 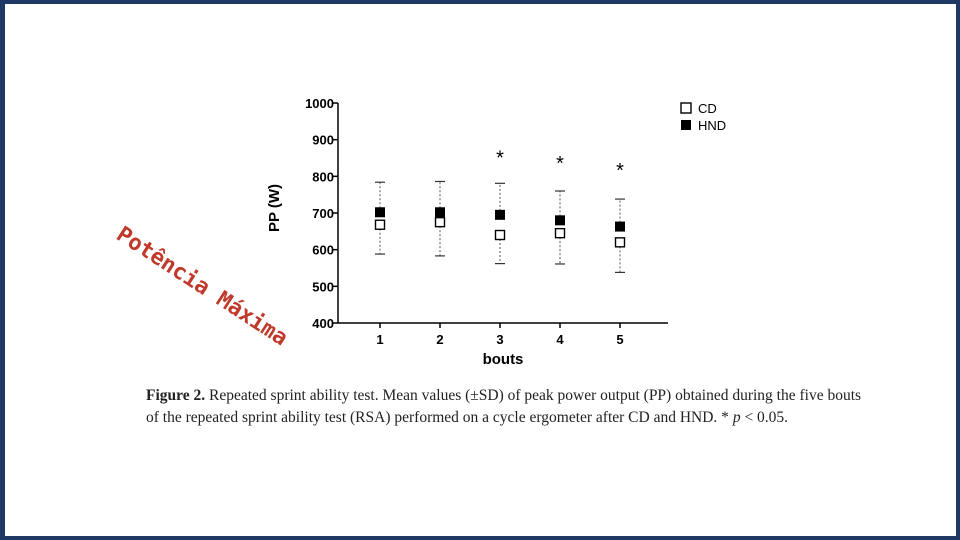 What do you see at coordinates (323, 250) in the screenshot?
I see `y-tick-label: 600` at bounding box center [323, 250].